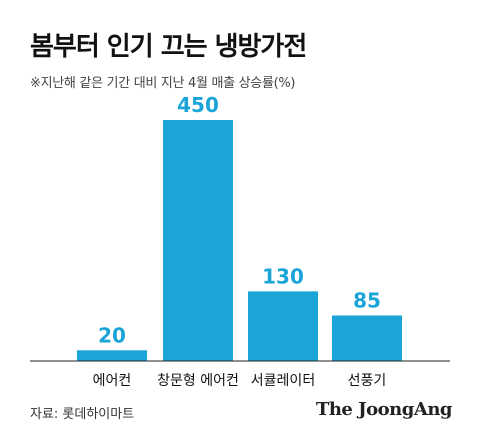  Describe the element at coordinates (367, 381) in the screenshot. I see `category-label: 선풍기` at that location.